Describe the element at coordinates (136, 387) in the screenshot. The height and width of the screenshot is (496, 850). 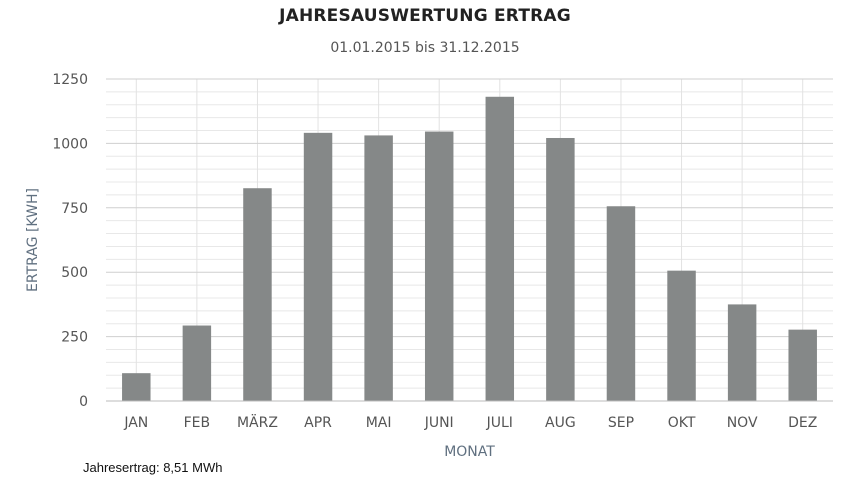
I see `bar-jan` at that location.